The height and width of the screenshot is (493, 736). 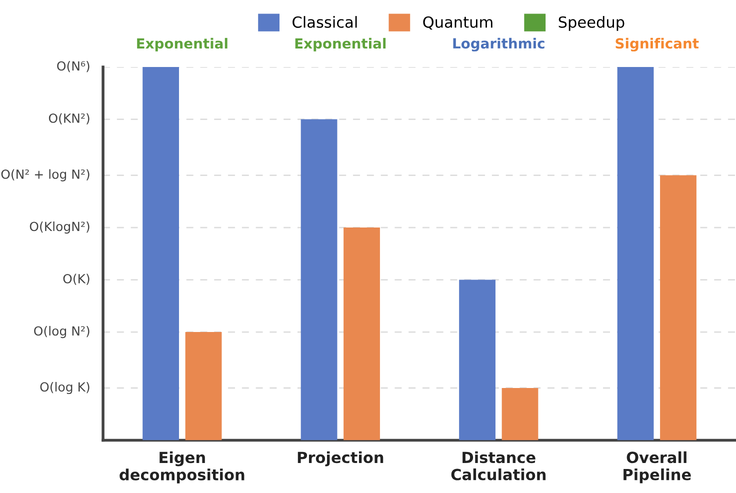 I want to click on legend-label: Speedup, so click(x=591, y=23).